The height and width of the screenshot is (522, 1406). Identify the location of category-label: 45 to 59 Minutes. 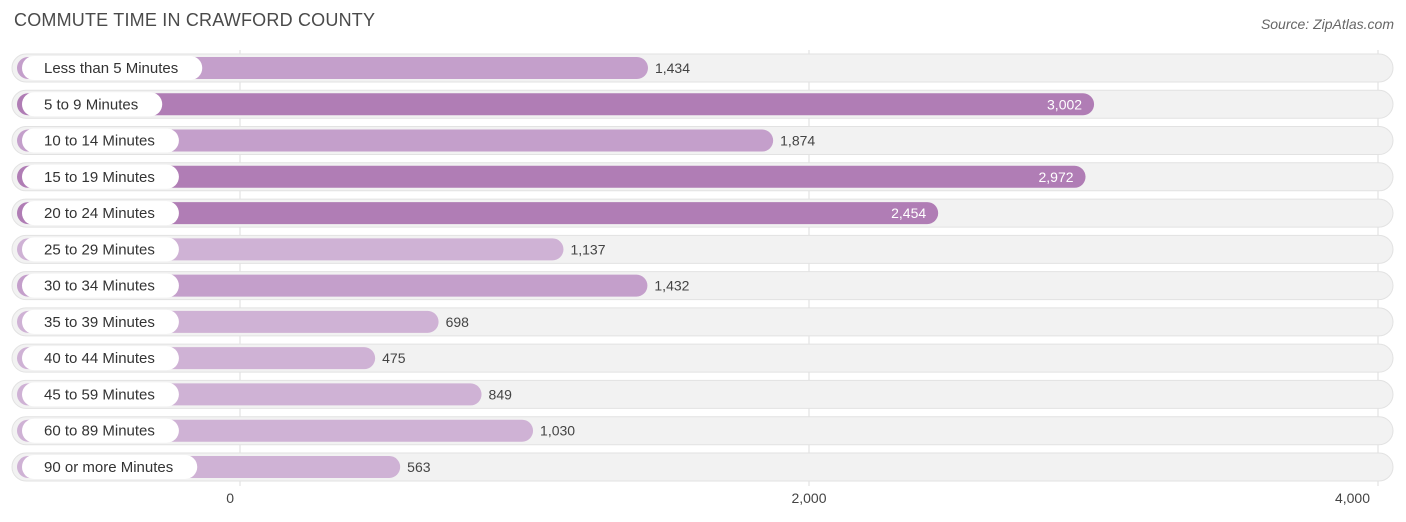
(99, 394).